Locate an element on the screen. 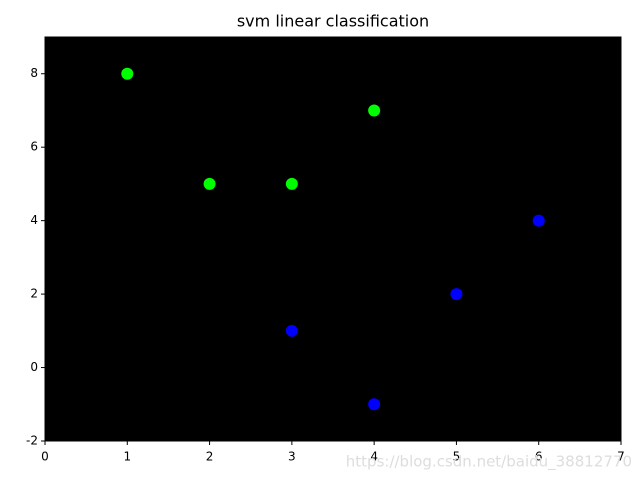 Image resolution: width=640 pixels, height=480 pixels. y-tick-label: -2 is located at coordinates (32, 441).